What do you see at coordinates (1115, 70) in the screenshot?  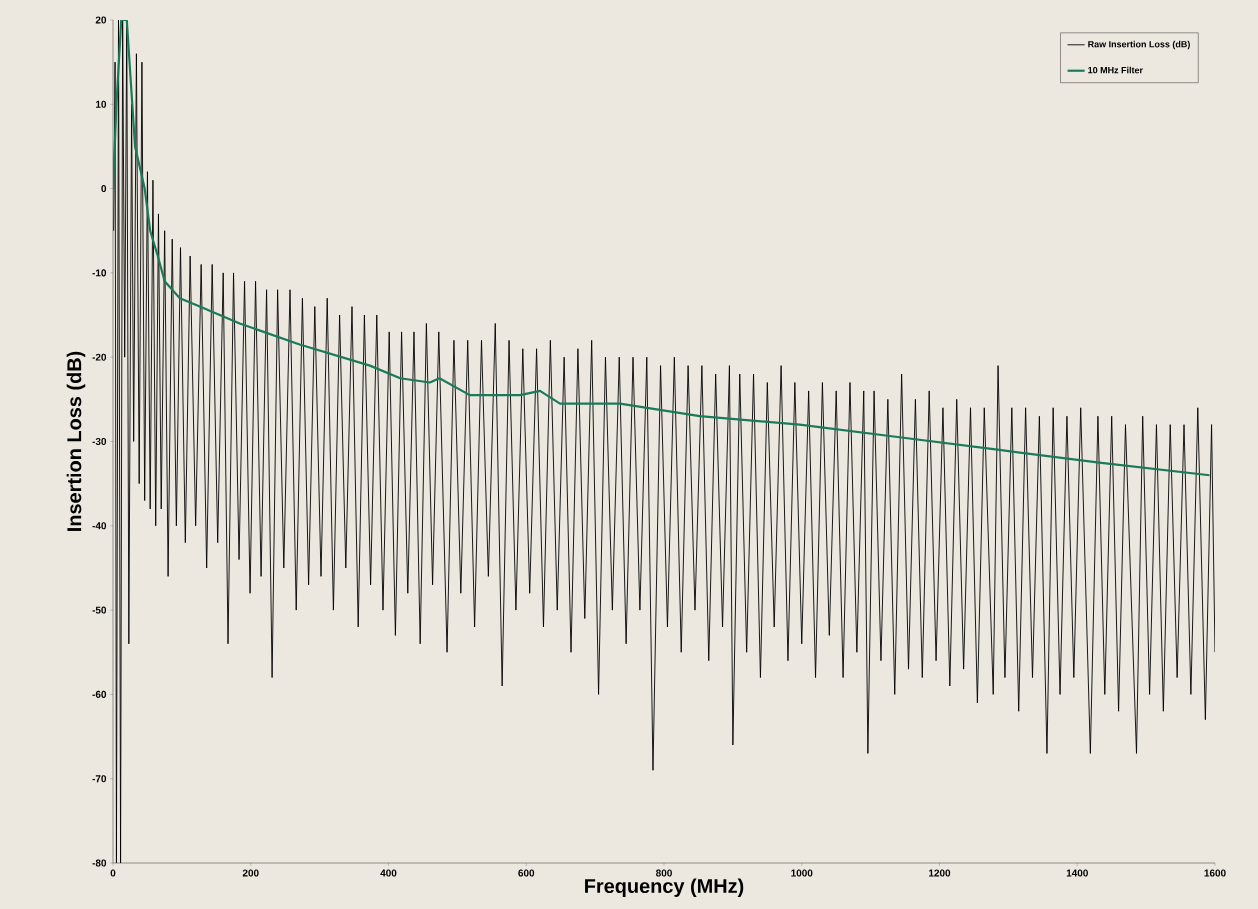 I see `legend-label: 10 MHz Filter` at bounding box center [1115, 70].